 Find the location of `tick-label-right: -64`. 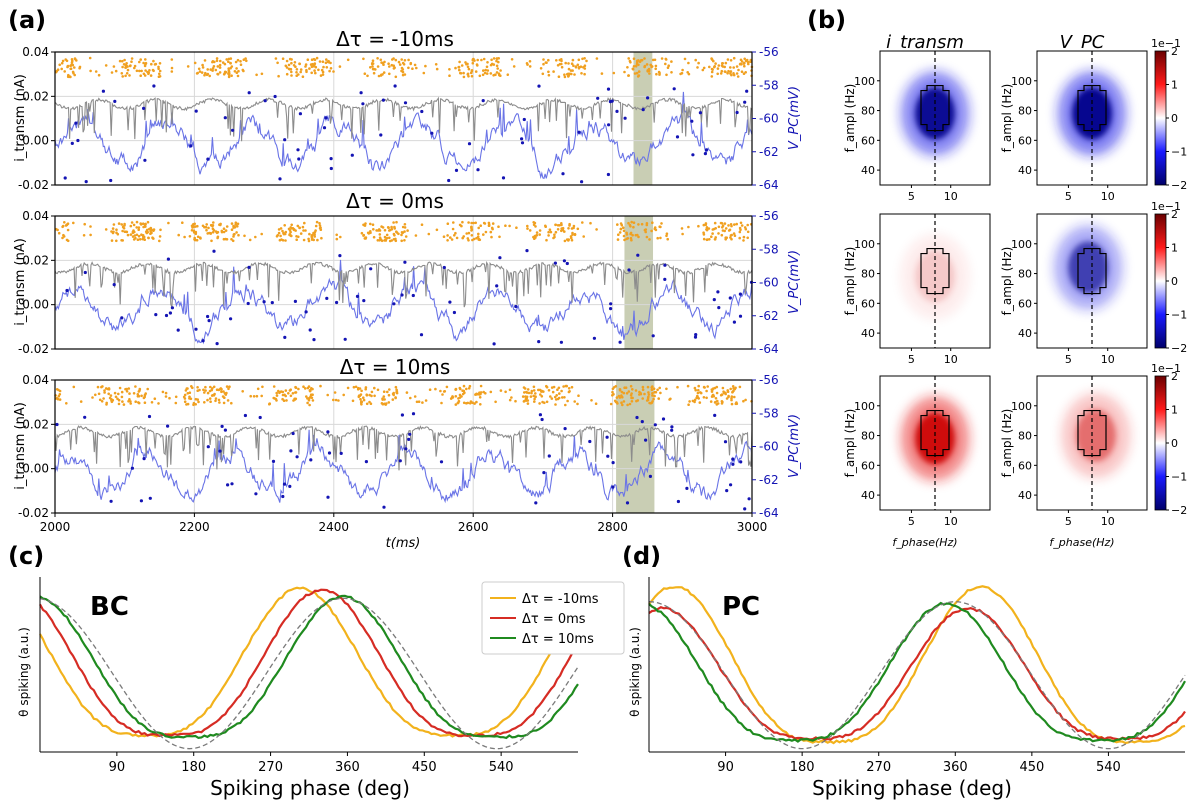

tick-label-right: -64 is located at coordinates (769, 185).